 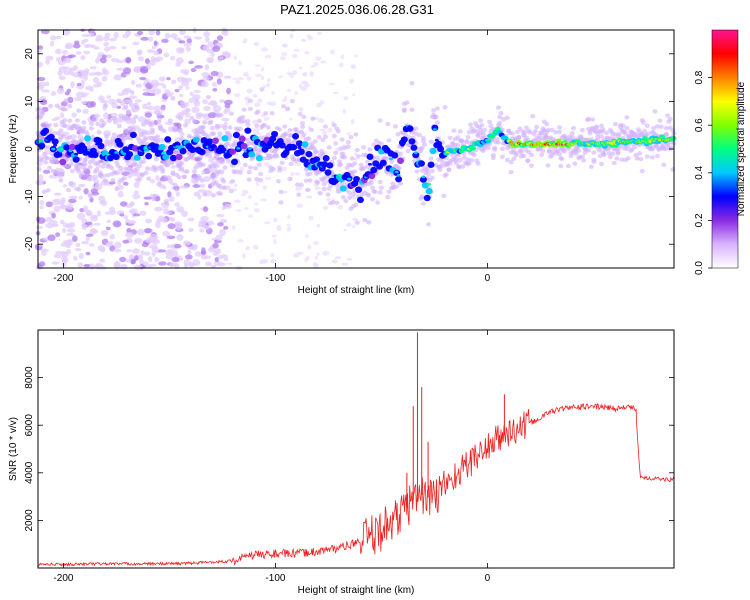 I want to click on spectrogram-y-tick-label: -20, so click(x=29, y=244).